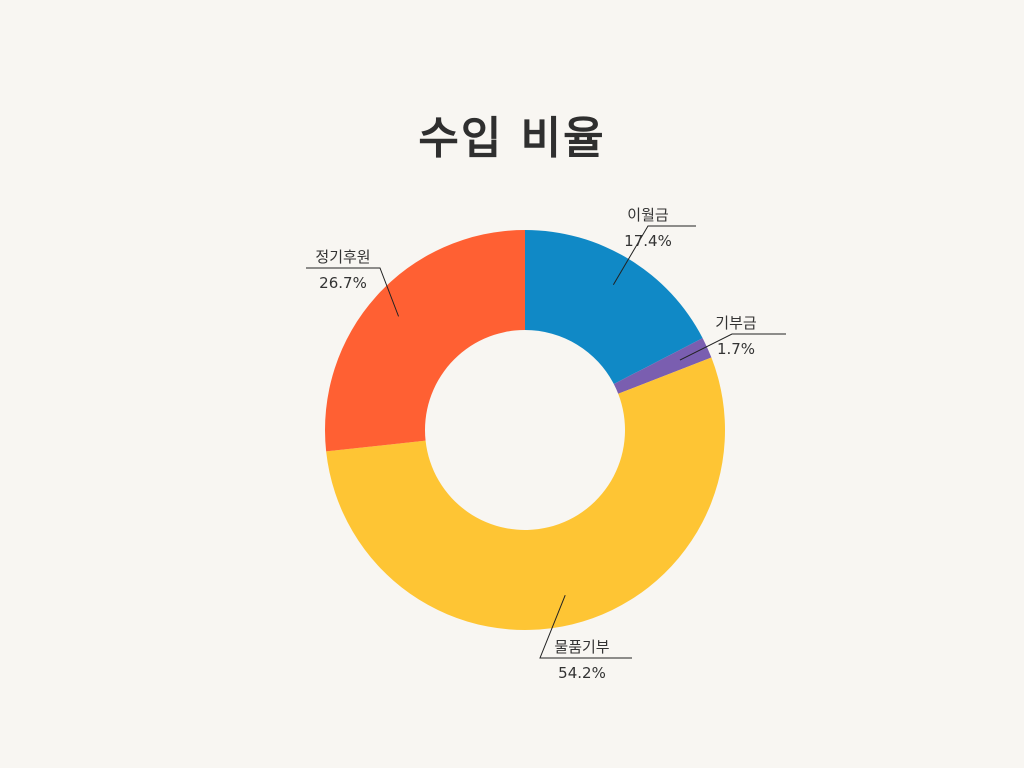 The height and width of the screenshot is (768, 1024). What do you see at coordinates (582, 673) in the screenshot?
I see `slice-value-3: 54.2%` at bounding box center [582, 673].